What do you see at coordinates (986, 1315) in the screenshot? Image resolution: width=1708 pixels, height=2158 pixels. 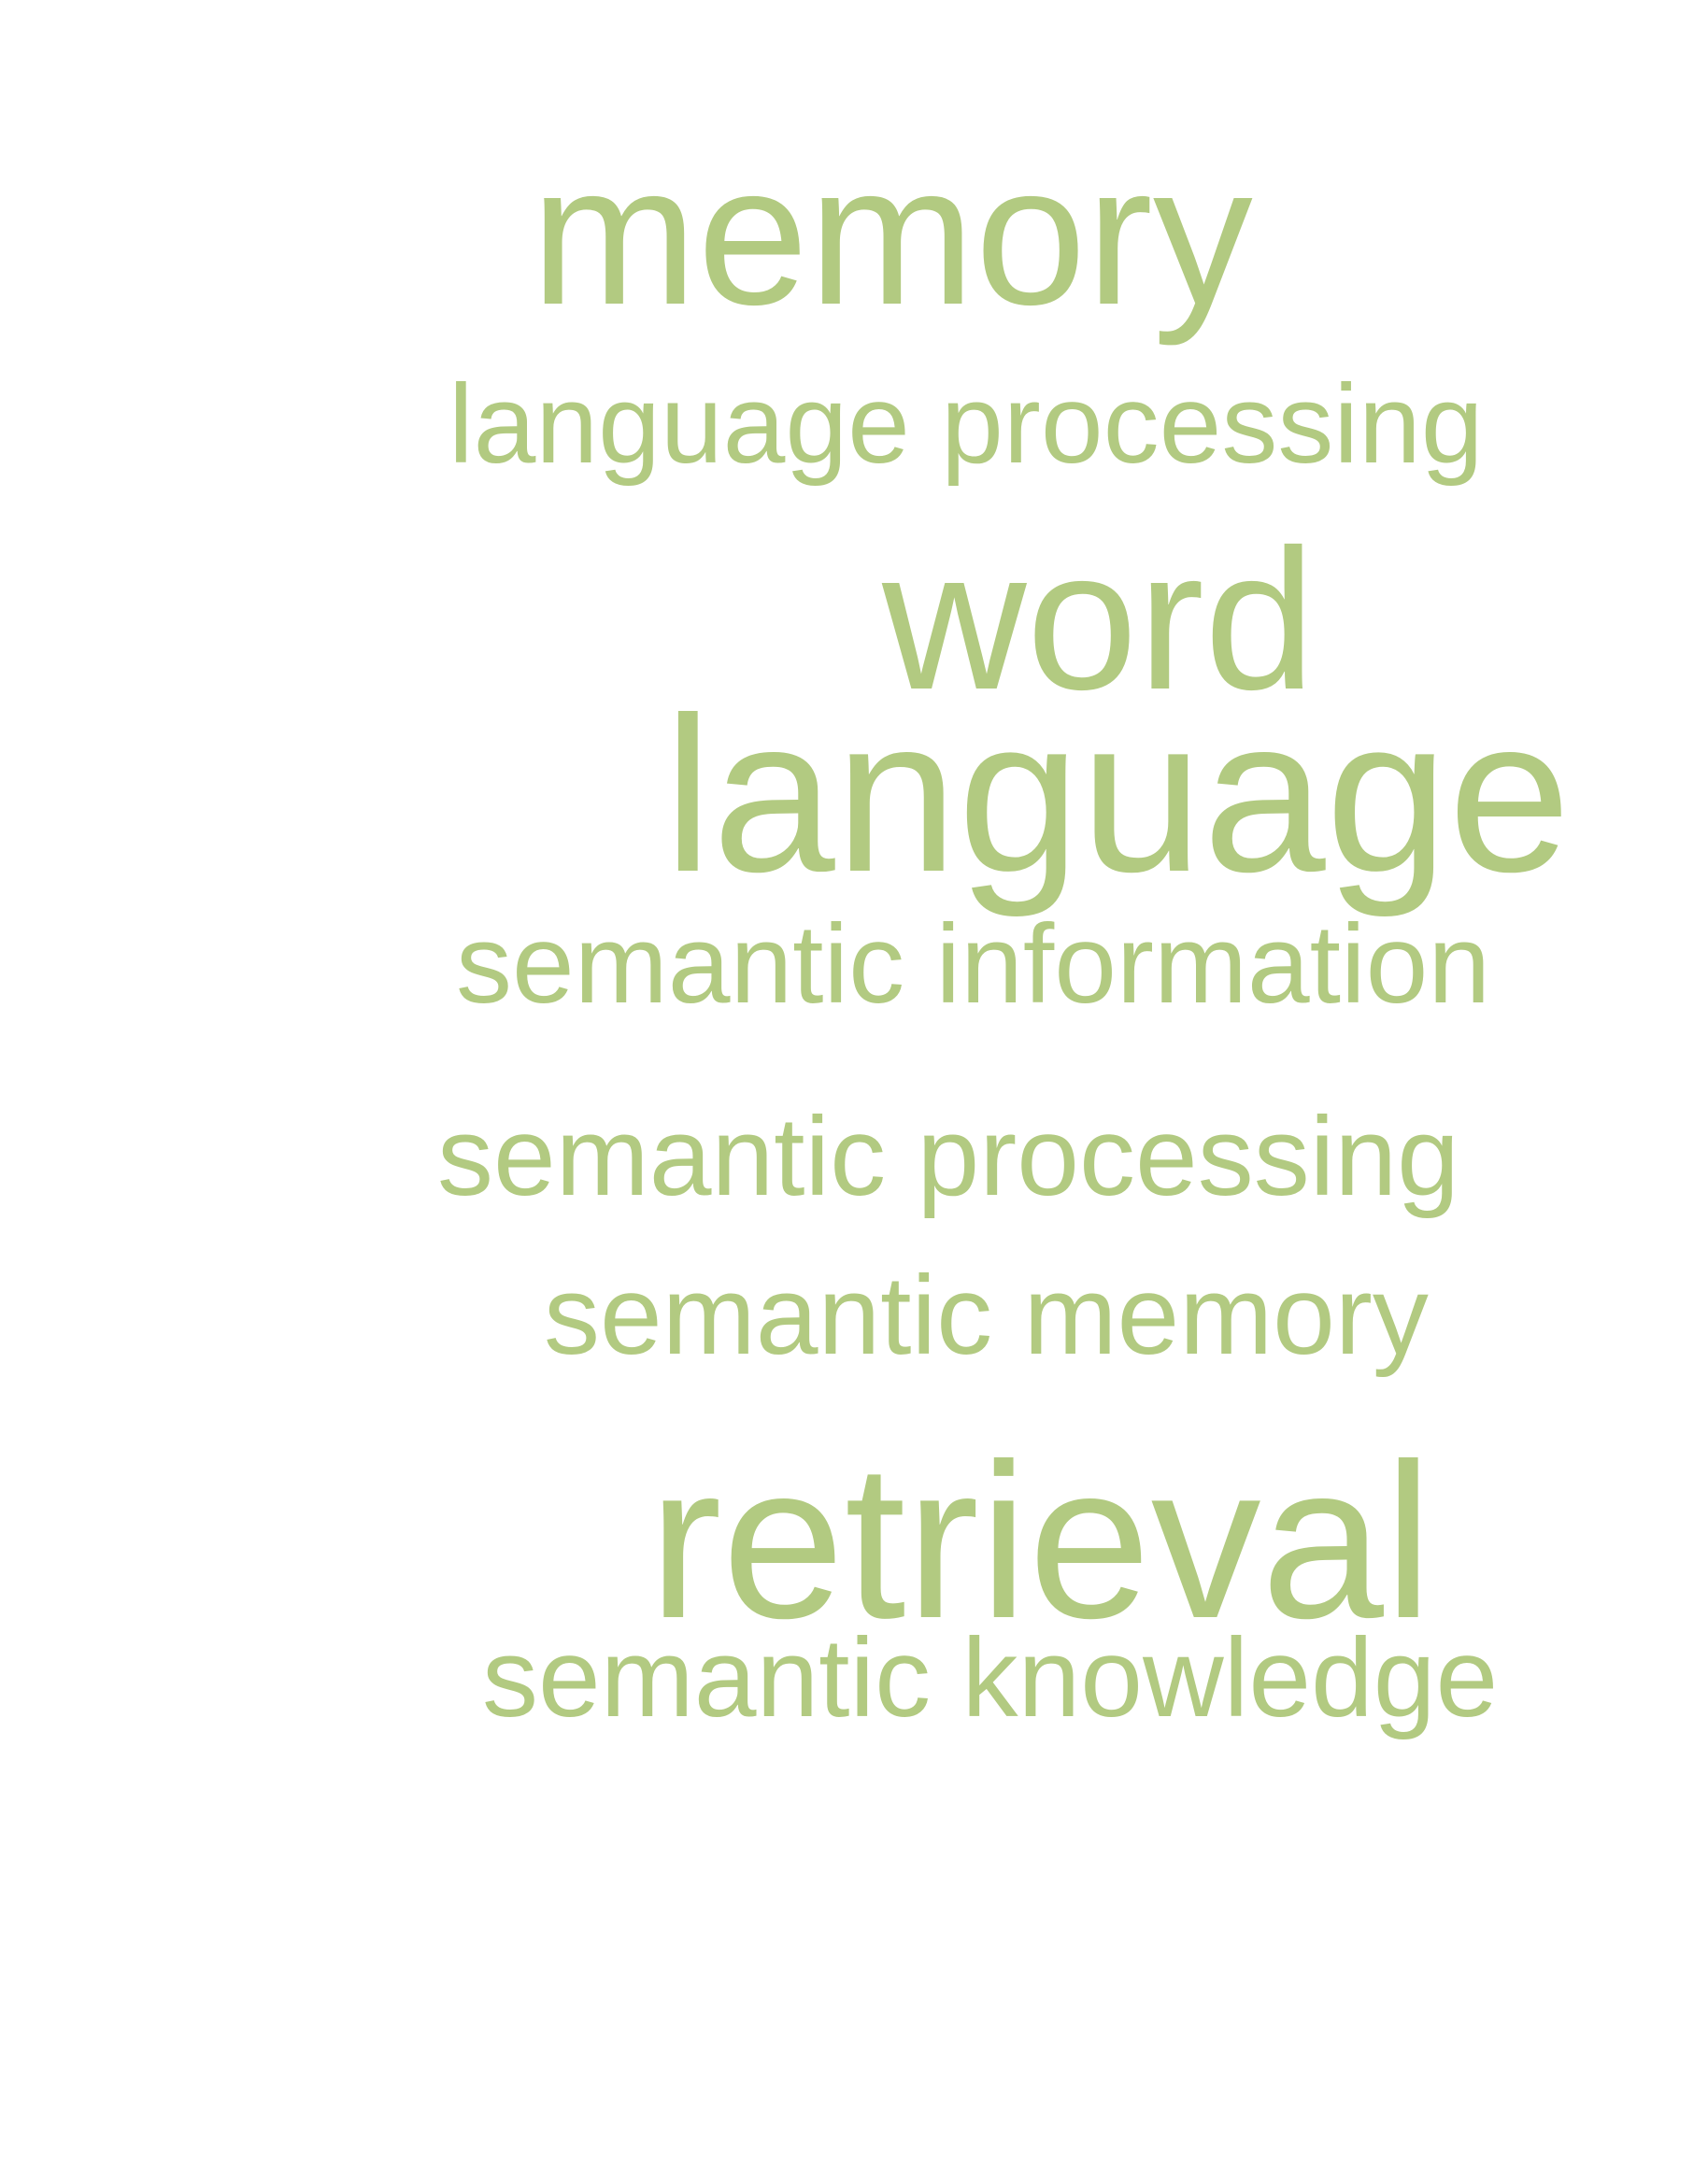 I see `term-semantic-memory: semantic memory` at bounding box center [986, 1315].